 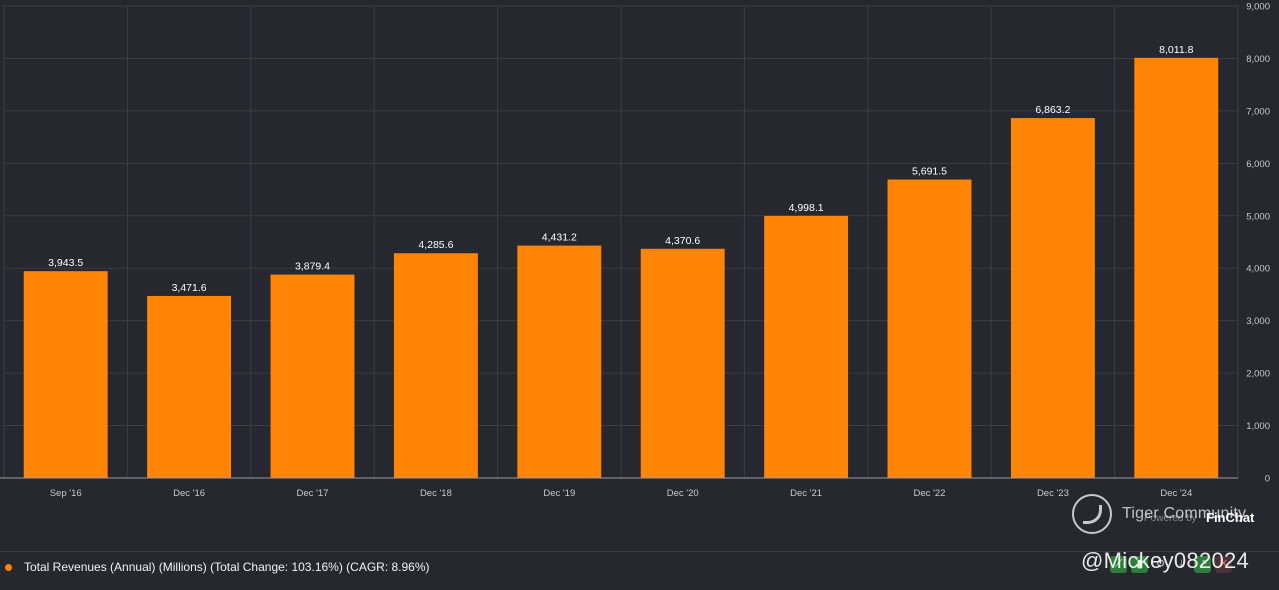 I want to click on y-tick-label: 8,000, so click(x=1258, y=59).